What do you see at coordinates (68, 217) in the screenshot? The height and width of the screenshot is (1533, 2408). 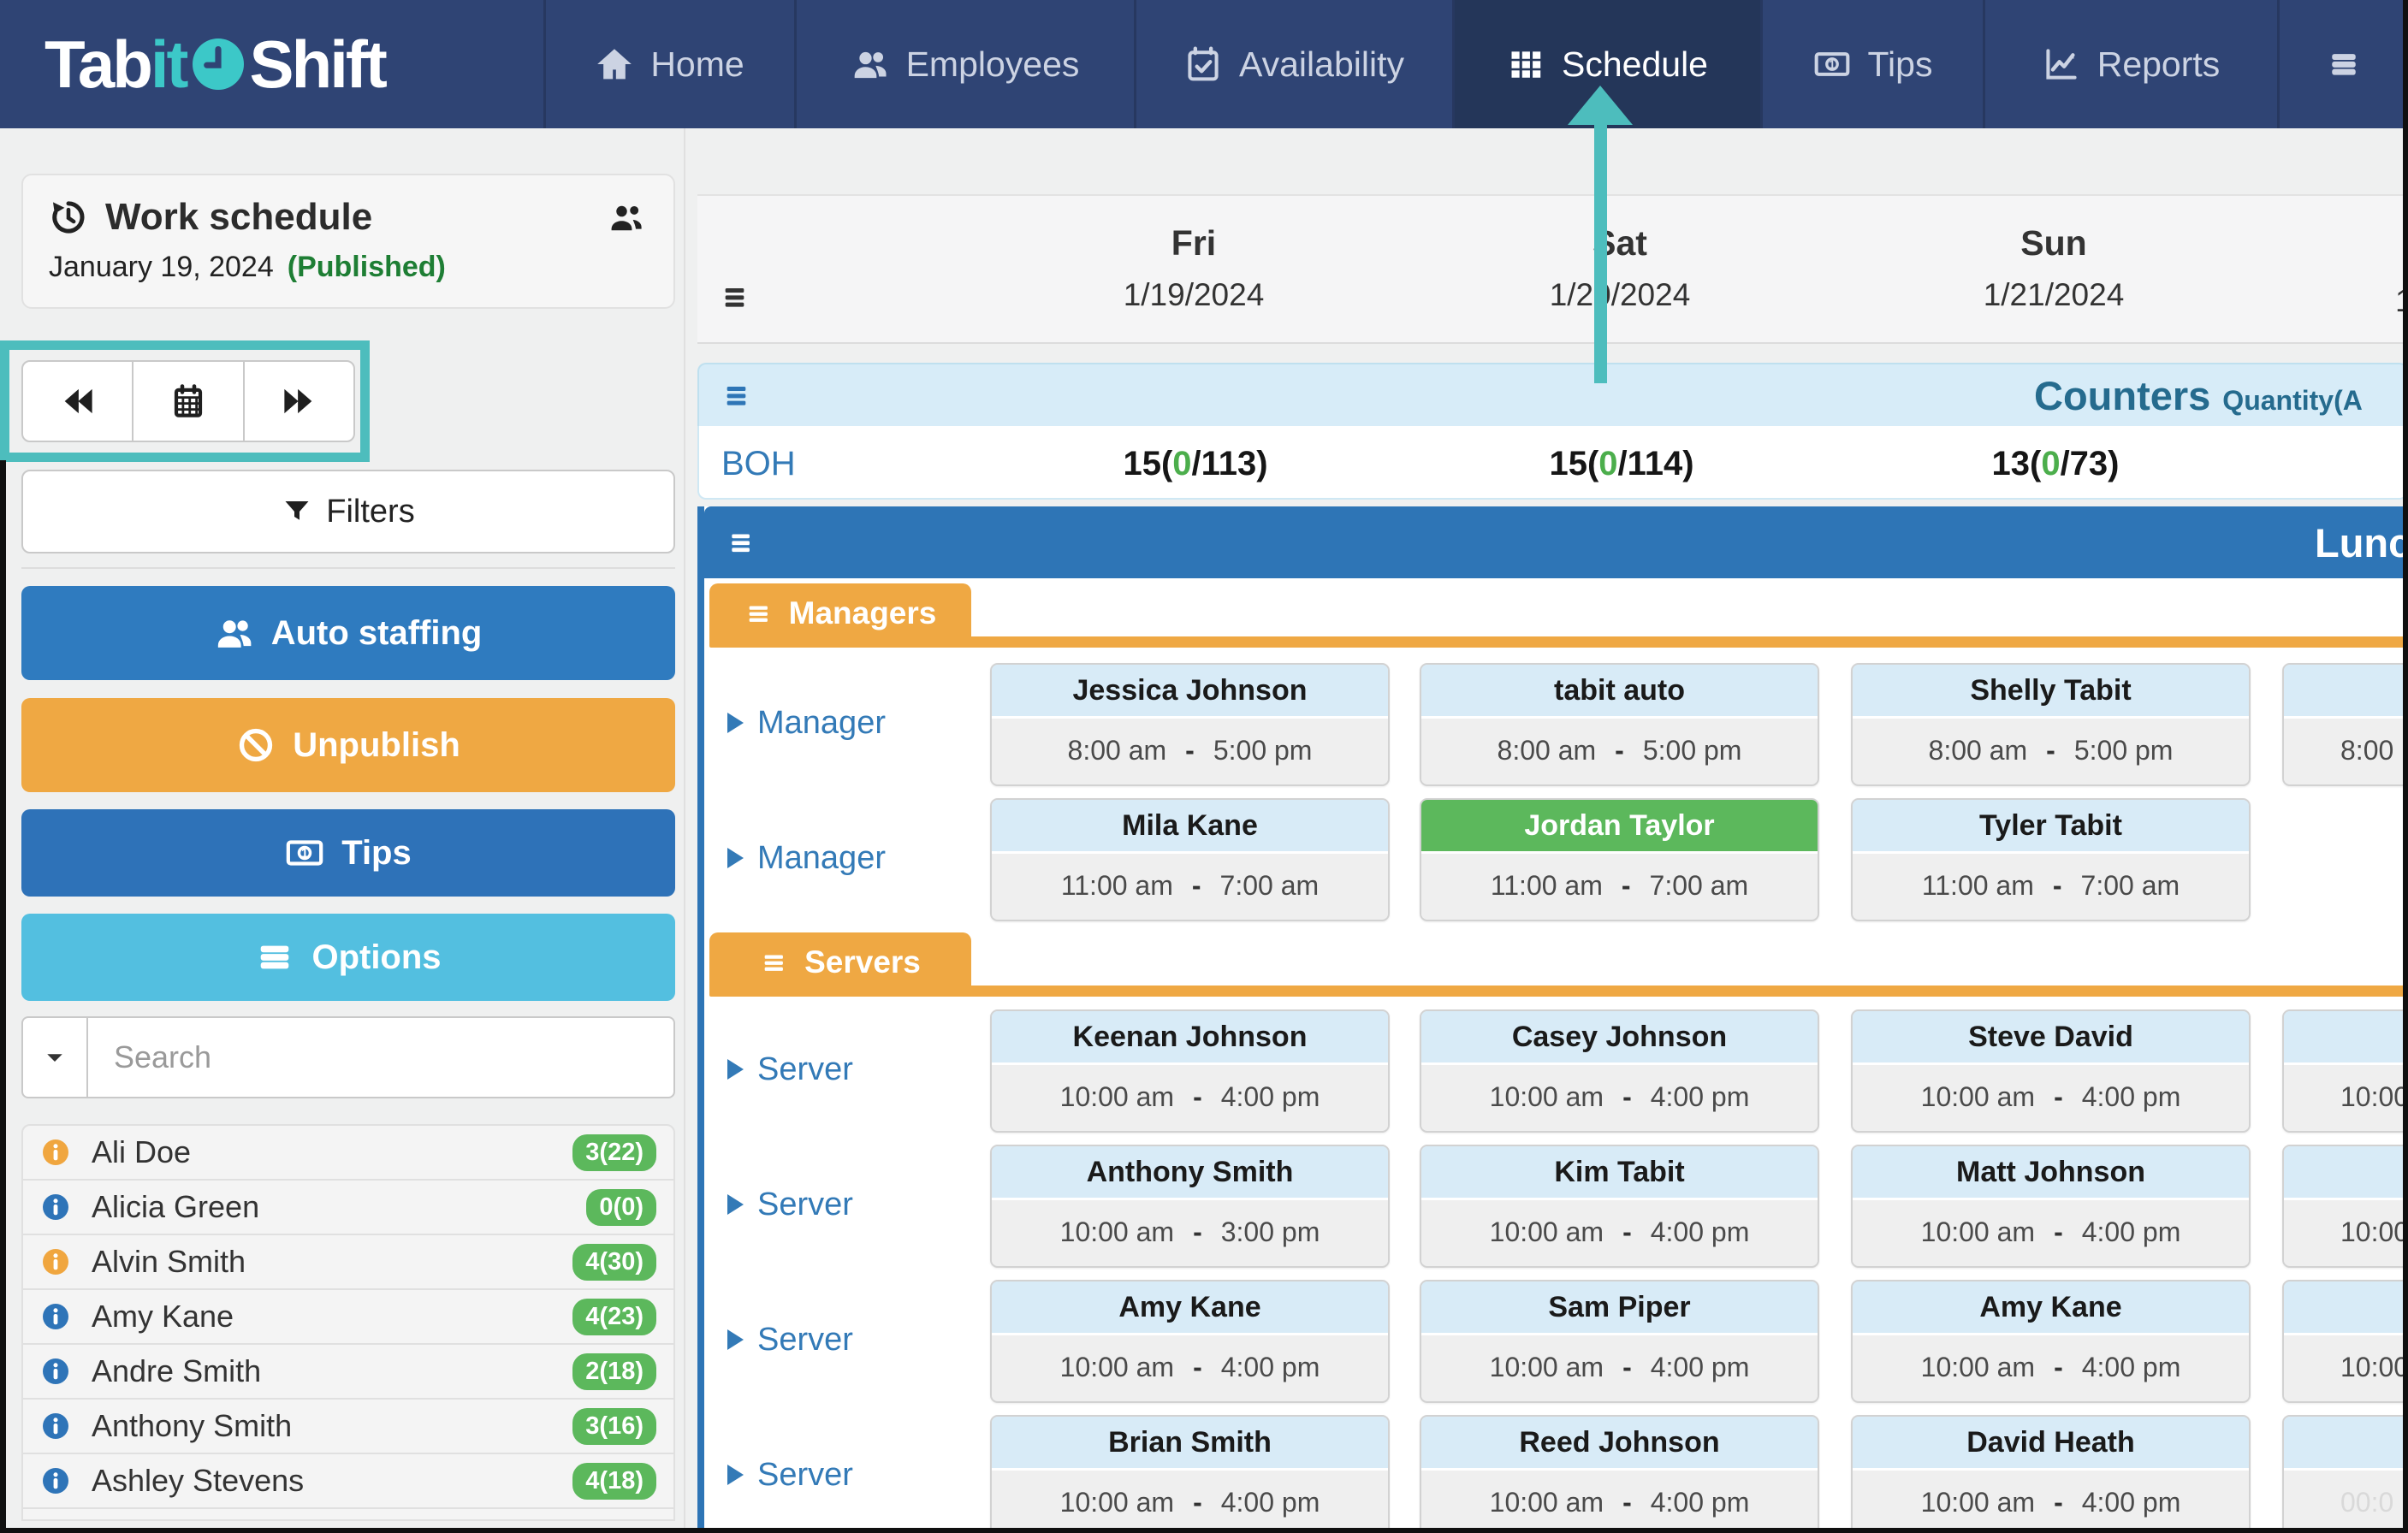 I see `history-icon` at bounding box center [68, 217].